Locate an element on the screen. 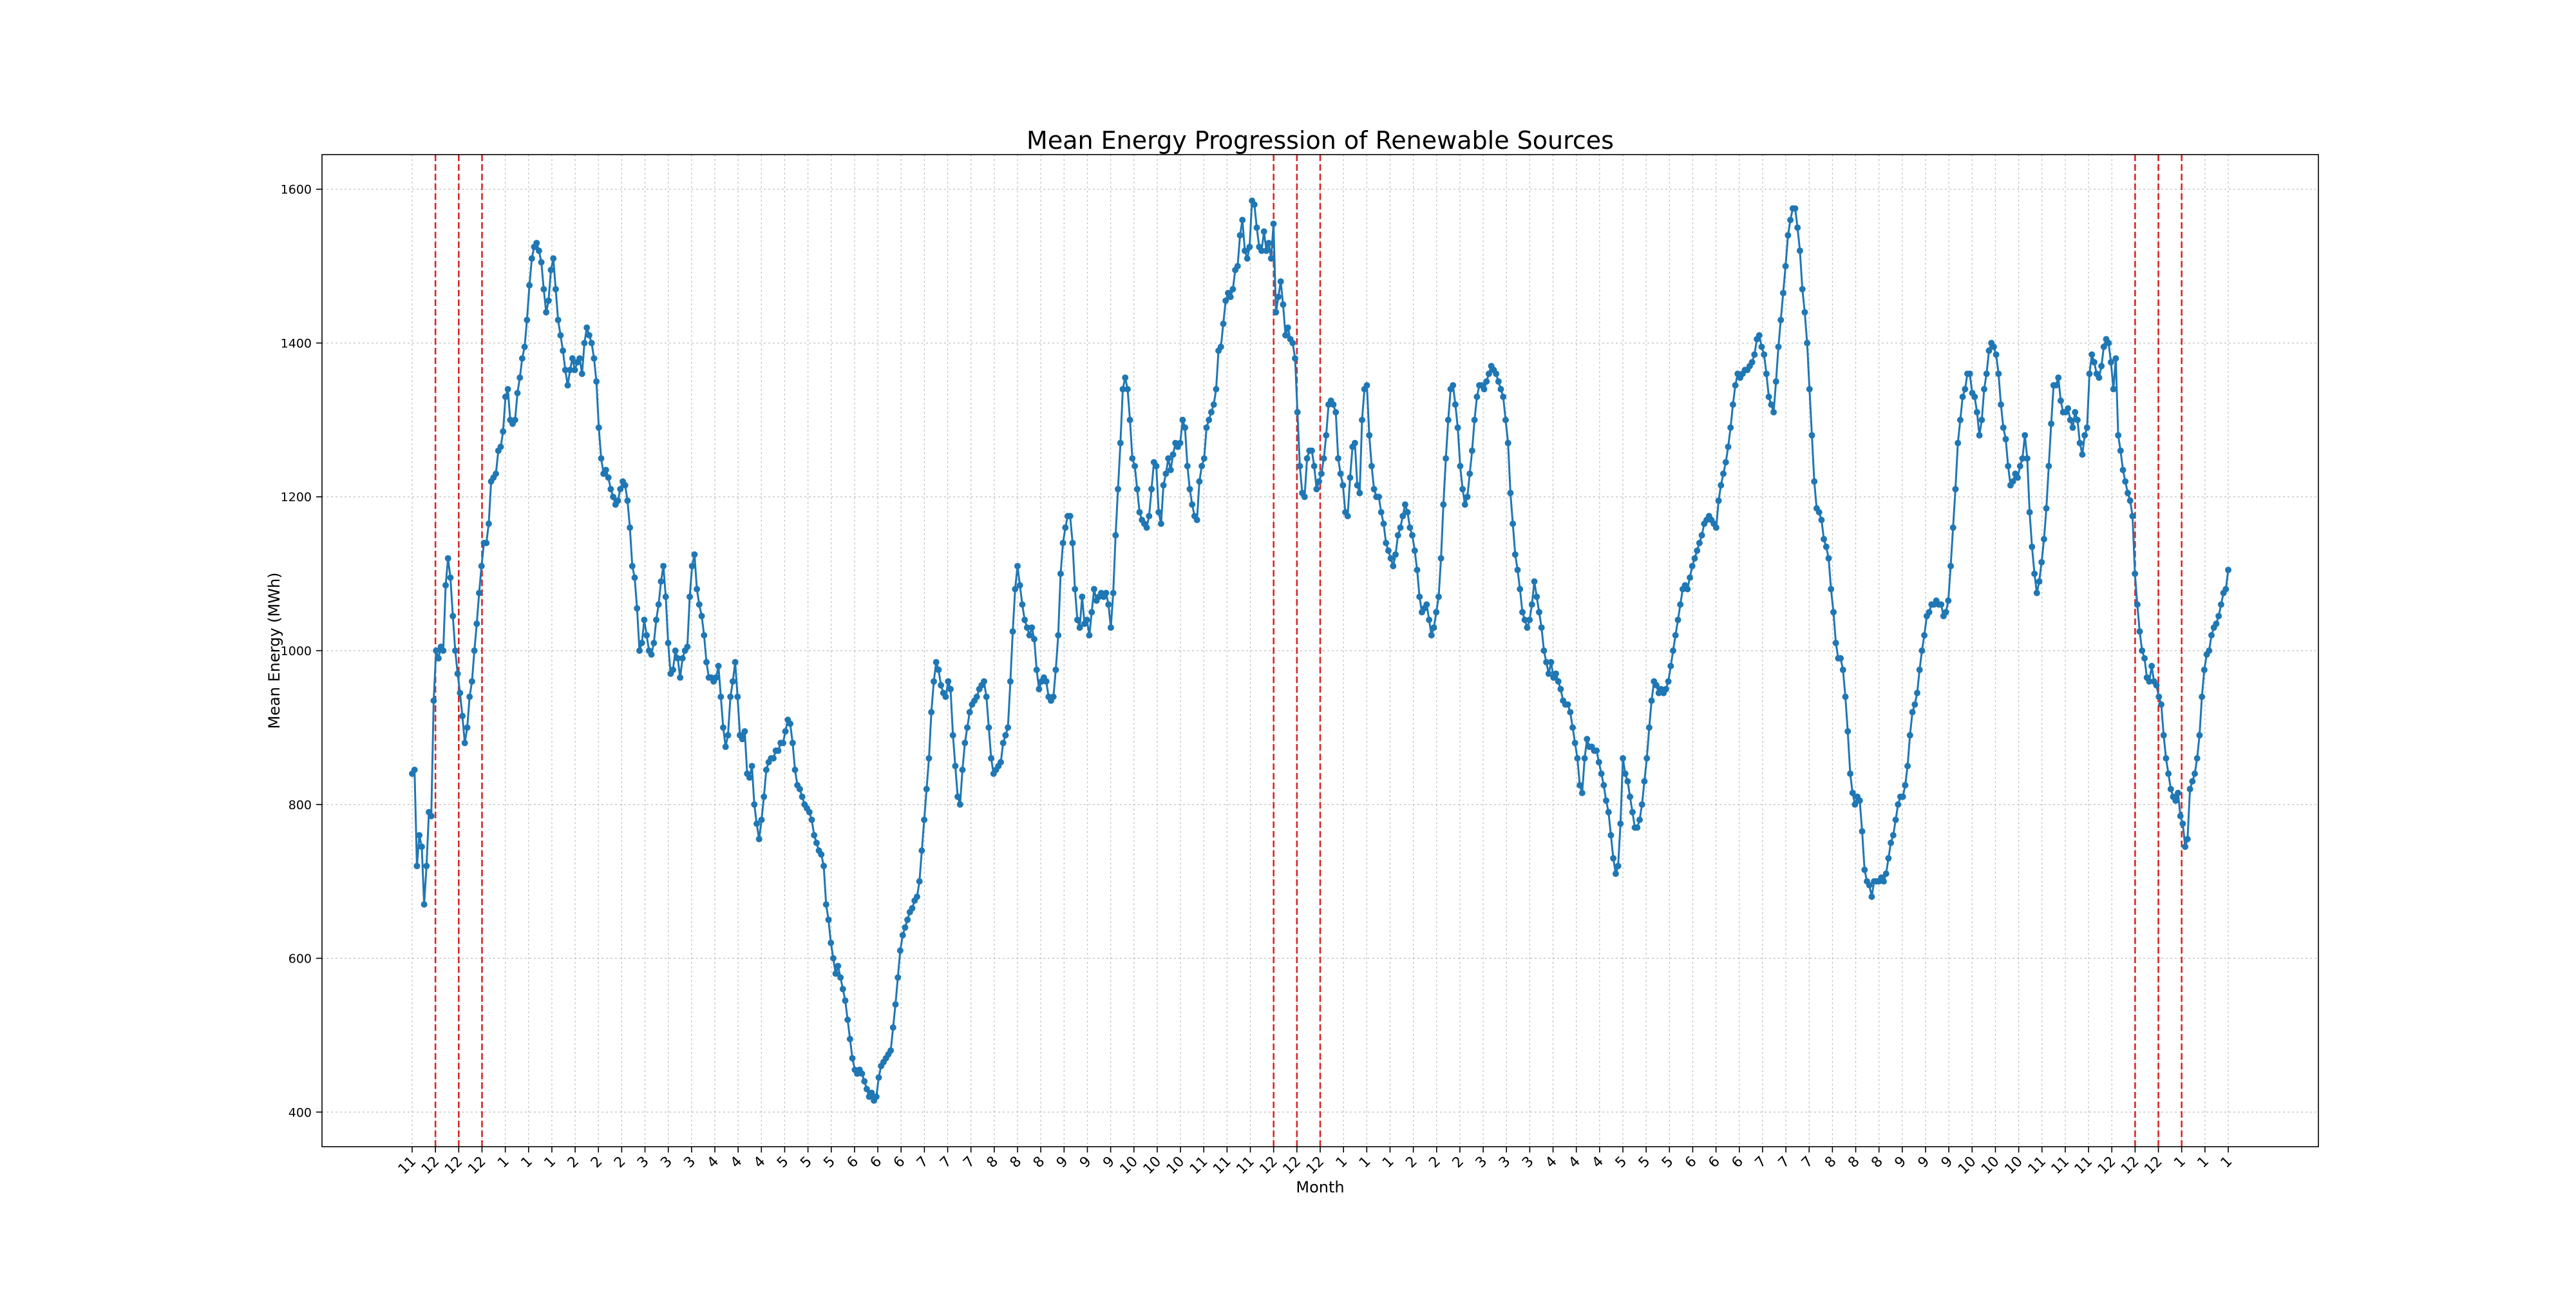 Image resolution: width=2576 pixels, height=1291 pixels. x-tick-label: 1 is located at coordinates (2227, 1163).